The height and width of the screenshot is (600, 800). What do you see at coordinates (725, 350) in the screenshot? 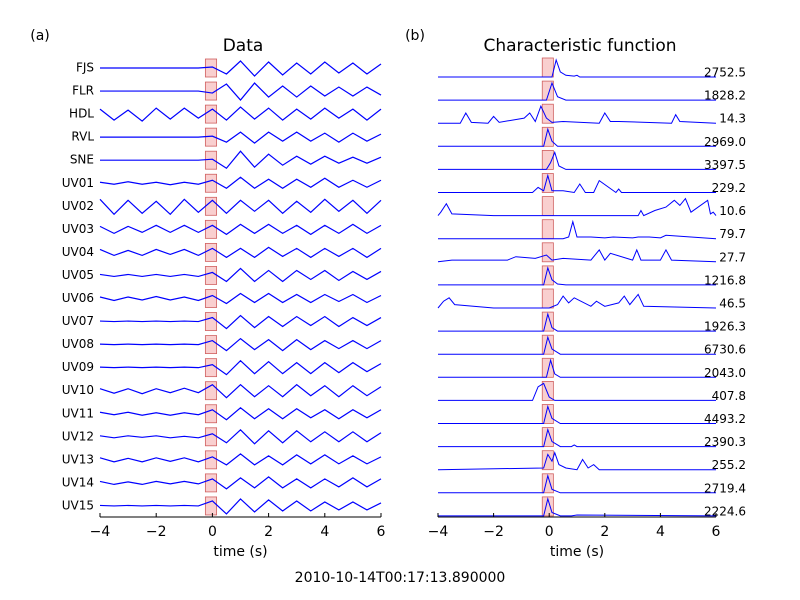
I see `peak-label: 6730.6` at bounding box center [725, 350].